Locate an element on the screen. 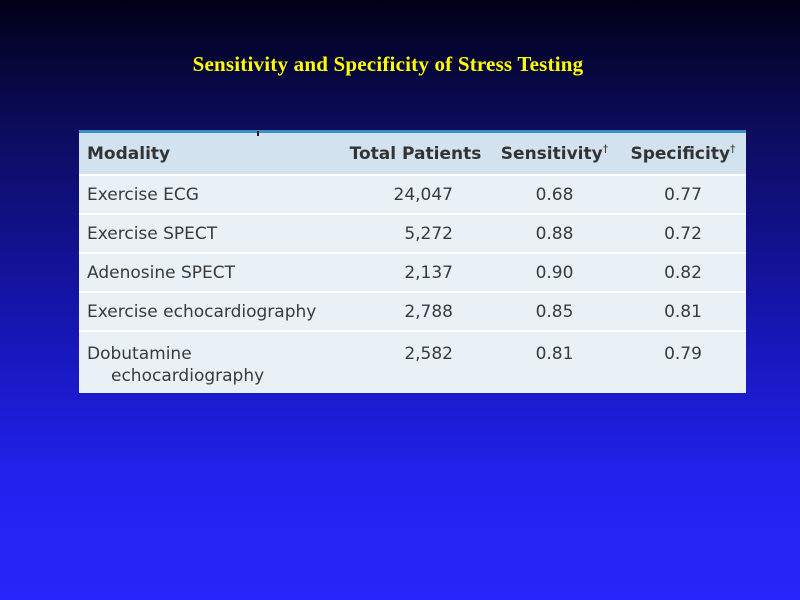  modality-cell: Dobutamine echocardiography is located at coordinates (210, 368).